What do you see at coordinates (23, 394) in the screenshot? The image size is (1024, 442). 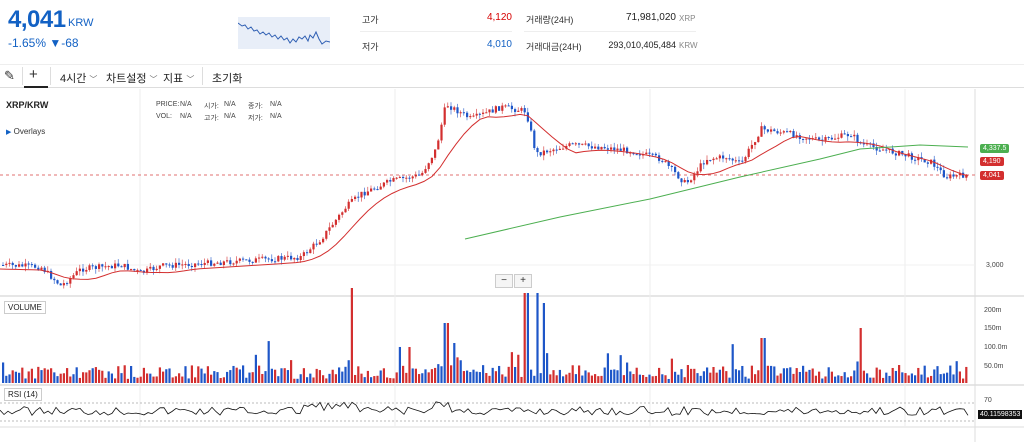 I see `rsi-panel-label: RSI (14)` at bounding box center [23, 394].